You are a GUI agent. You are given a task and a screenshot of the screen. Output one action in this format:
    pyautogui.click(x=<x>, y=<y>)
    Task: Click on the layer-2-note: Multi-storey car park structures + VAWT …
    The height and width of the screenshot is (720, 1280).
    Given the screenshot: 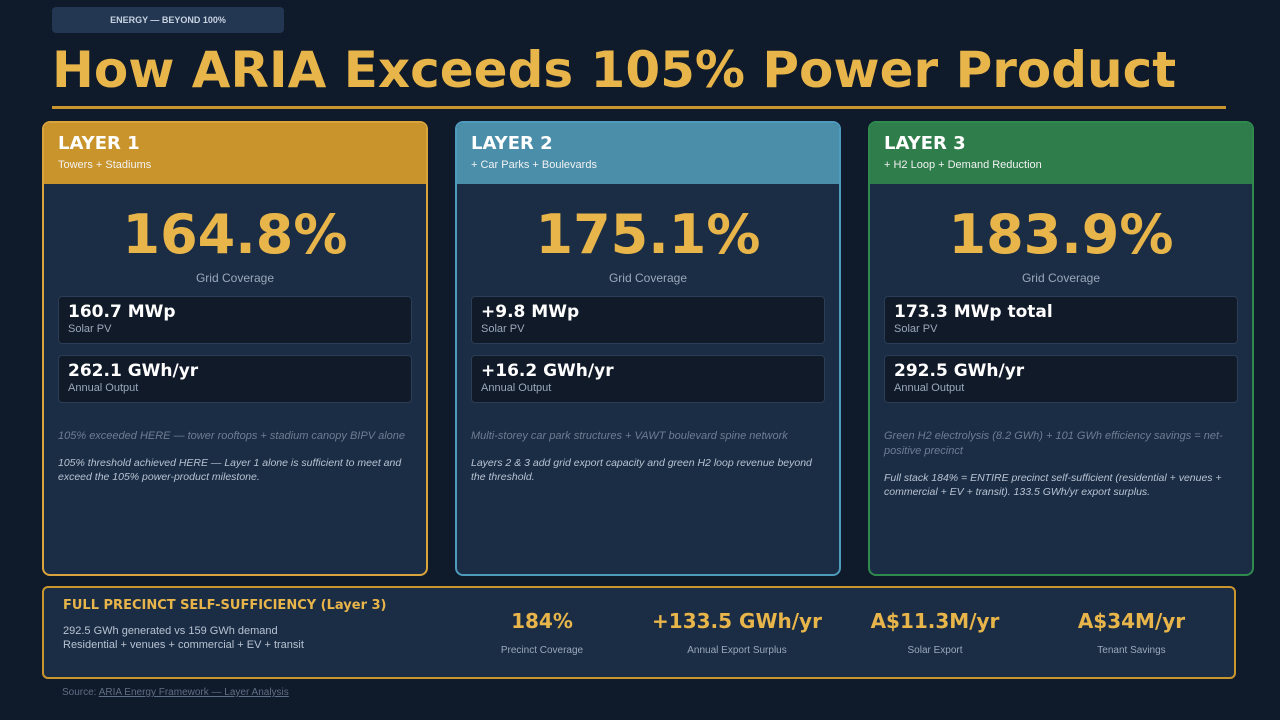 What is the action you would take?
    pyautogui.click(x=629, y=436)
    